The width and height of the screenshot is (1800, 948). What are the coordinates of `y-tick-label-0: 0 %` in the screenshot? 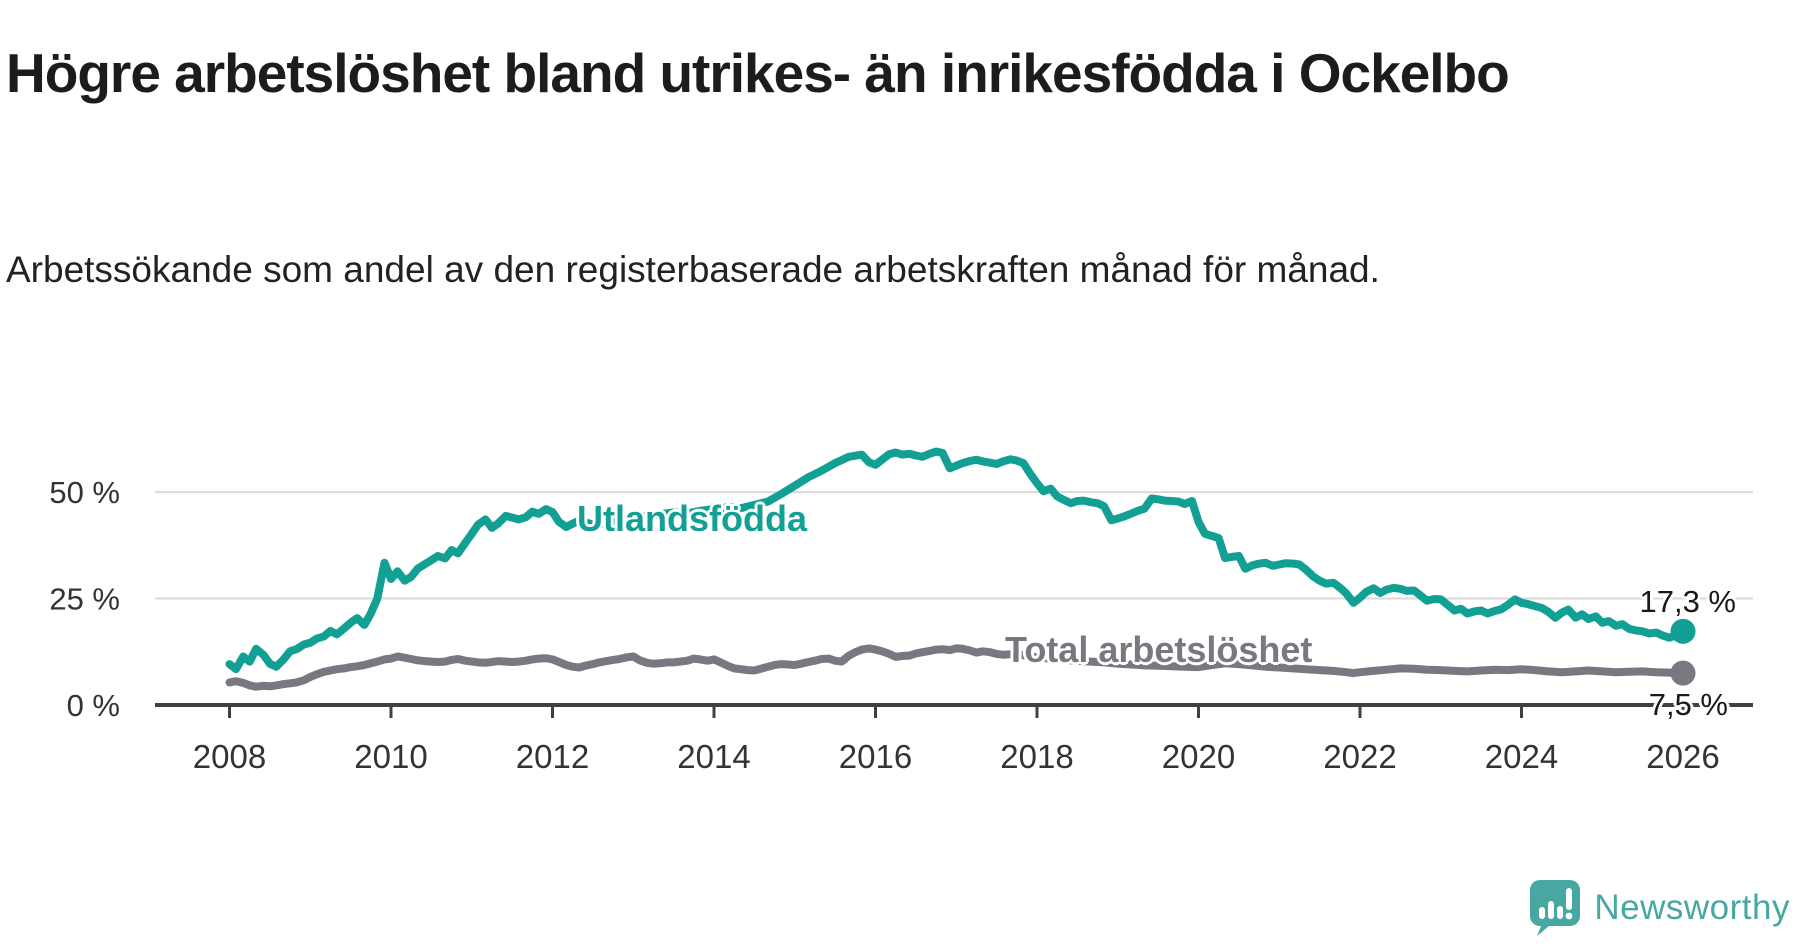 It's located at (93, 705).